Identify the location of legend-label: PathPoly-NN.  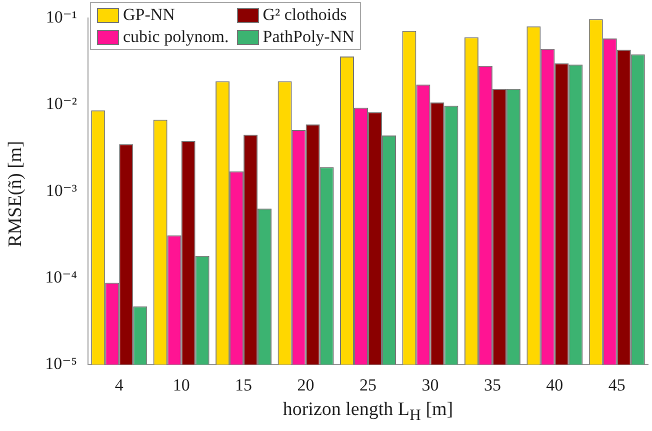
(308, 37).